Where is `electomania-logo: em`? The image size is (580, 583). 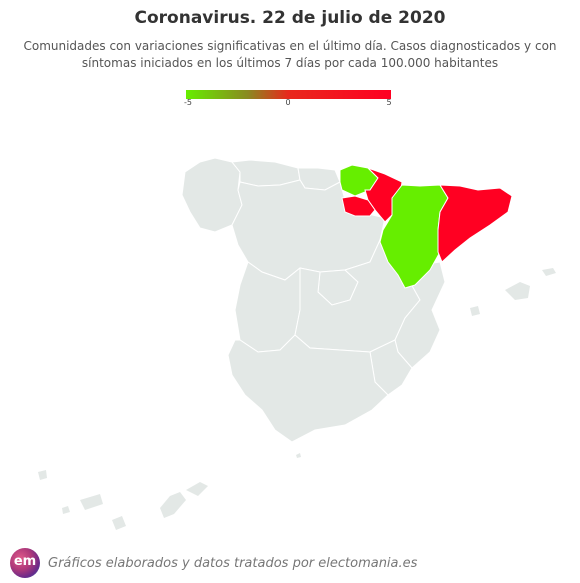 electomania-logo: em is located at coordinates (25, 563).